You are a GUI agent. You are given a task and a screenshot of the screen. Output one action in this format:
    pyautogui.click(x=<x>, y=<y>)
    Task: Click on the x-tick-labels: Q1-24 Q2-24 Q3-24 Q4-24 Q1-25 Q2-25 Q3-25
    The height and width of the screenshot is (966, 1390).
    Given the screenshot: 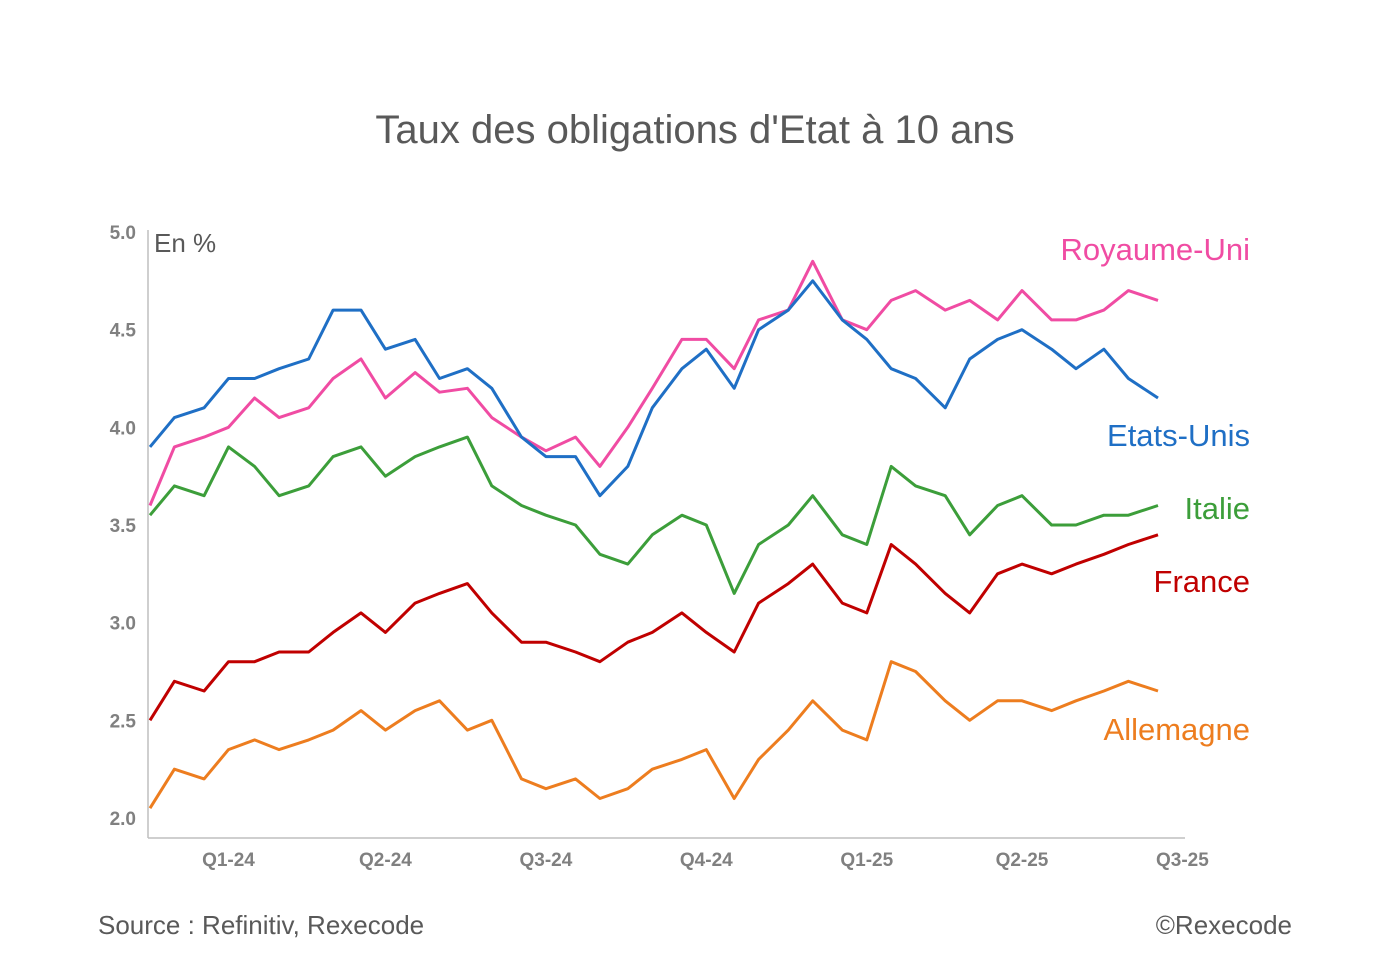 What is the action you would take?
    pyautogui.click(x=705, y=860)
    